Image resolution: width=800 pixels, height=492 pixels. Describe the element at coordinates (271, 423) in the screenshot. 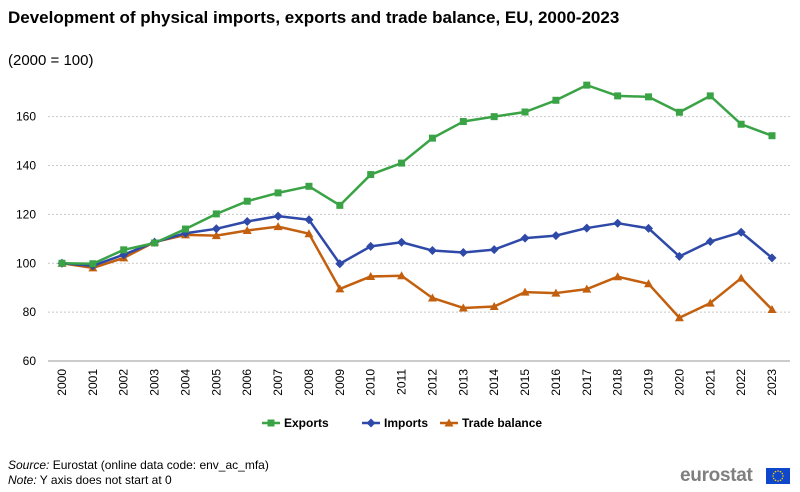

I see `legend-marker-exports` at that location.